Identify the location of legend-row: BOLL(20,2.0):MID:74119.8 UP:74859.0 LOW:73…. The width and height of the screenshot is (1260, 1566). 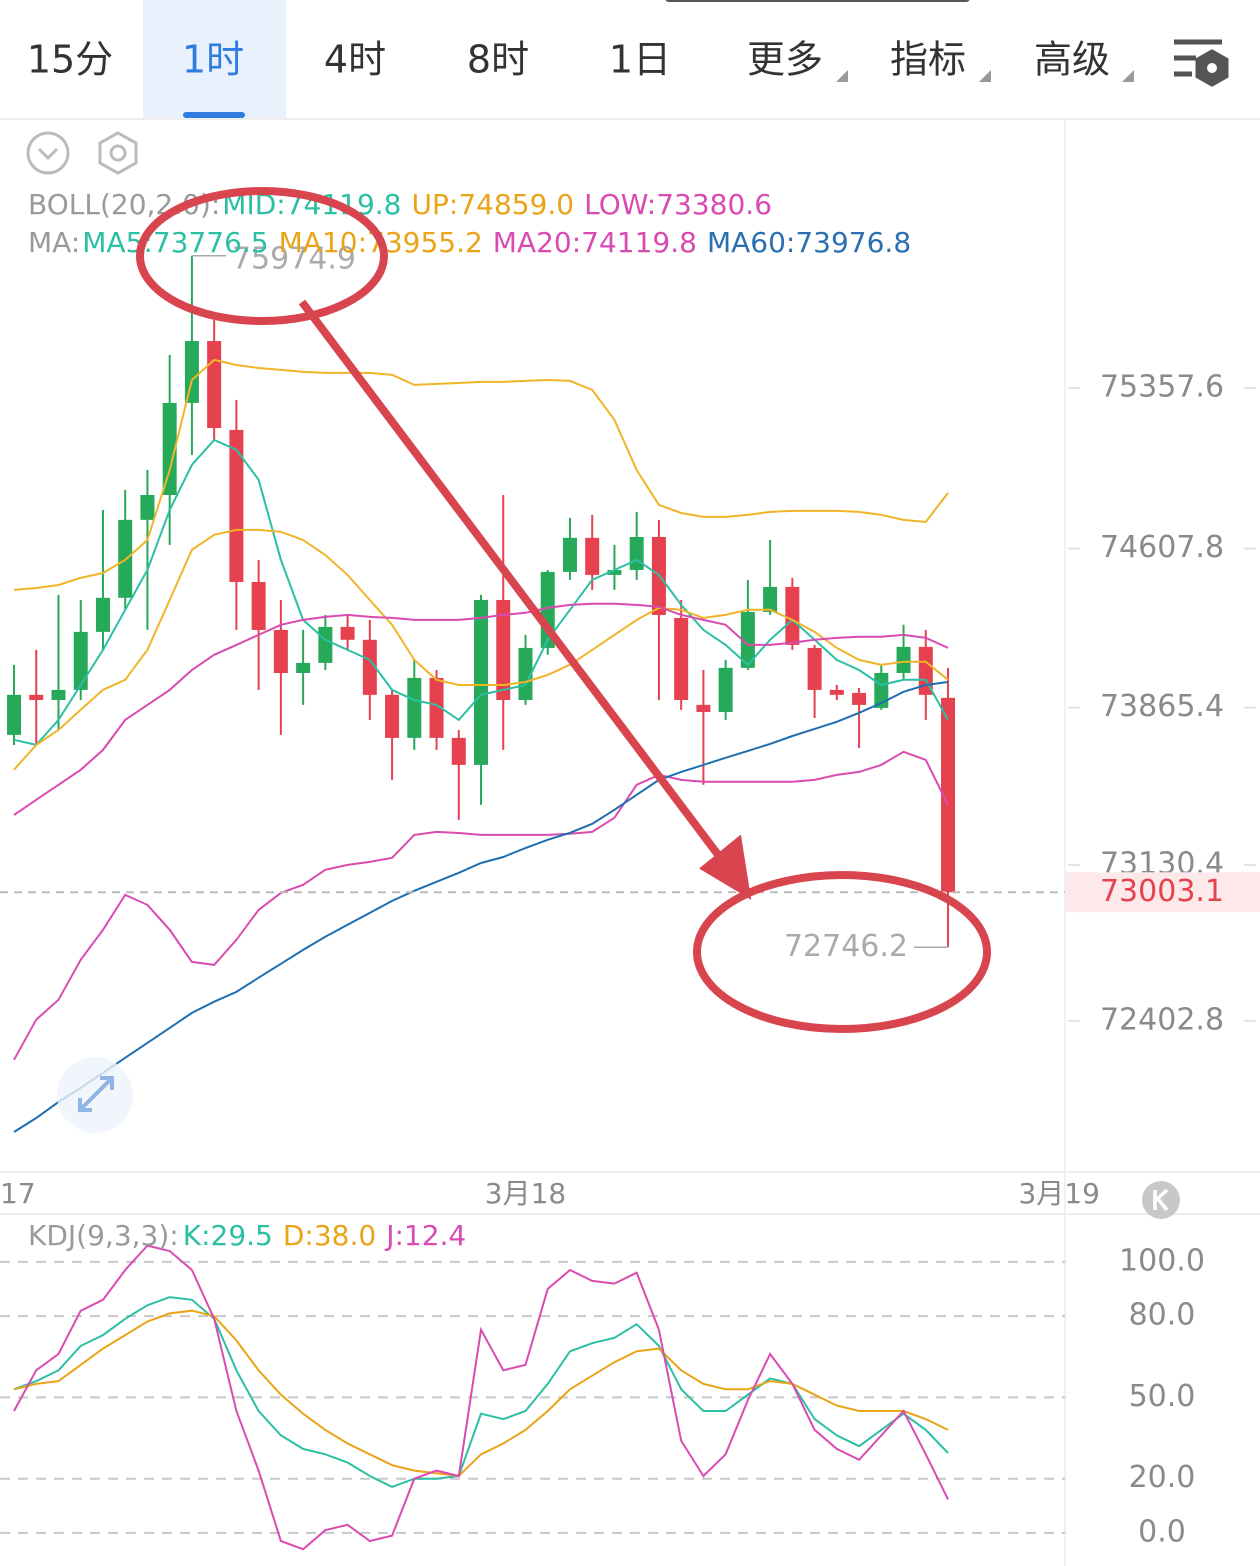
(400, 204).